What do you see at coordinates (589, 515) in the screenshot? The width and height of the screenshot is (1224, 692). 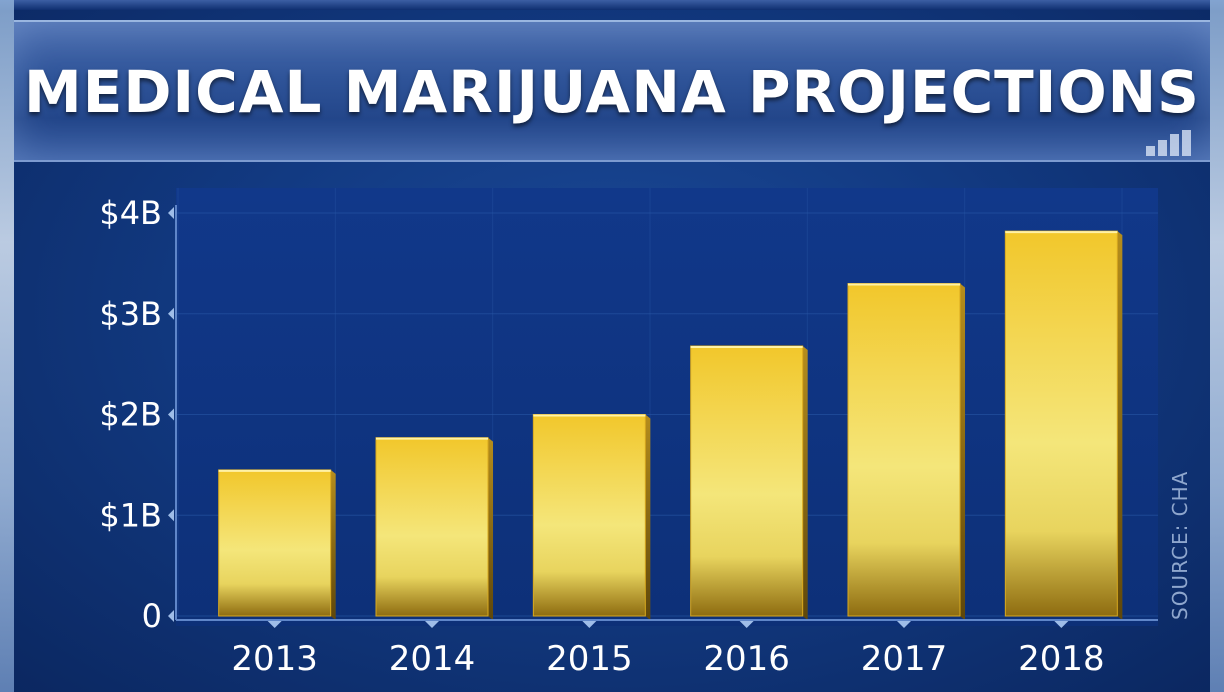 I see `bar-2015` at bounding box center [589, 515].